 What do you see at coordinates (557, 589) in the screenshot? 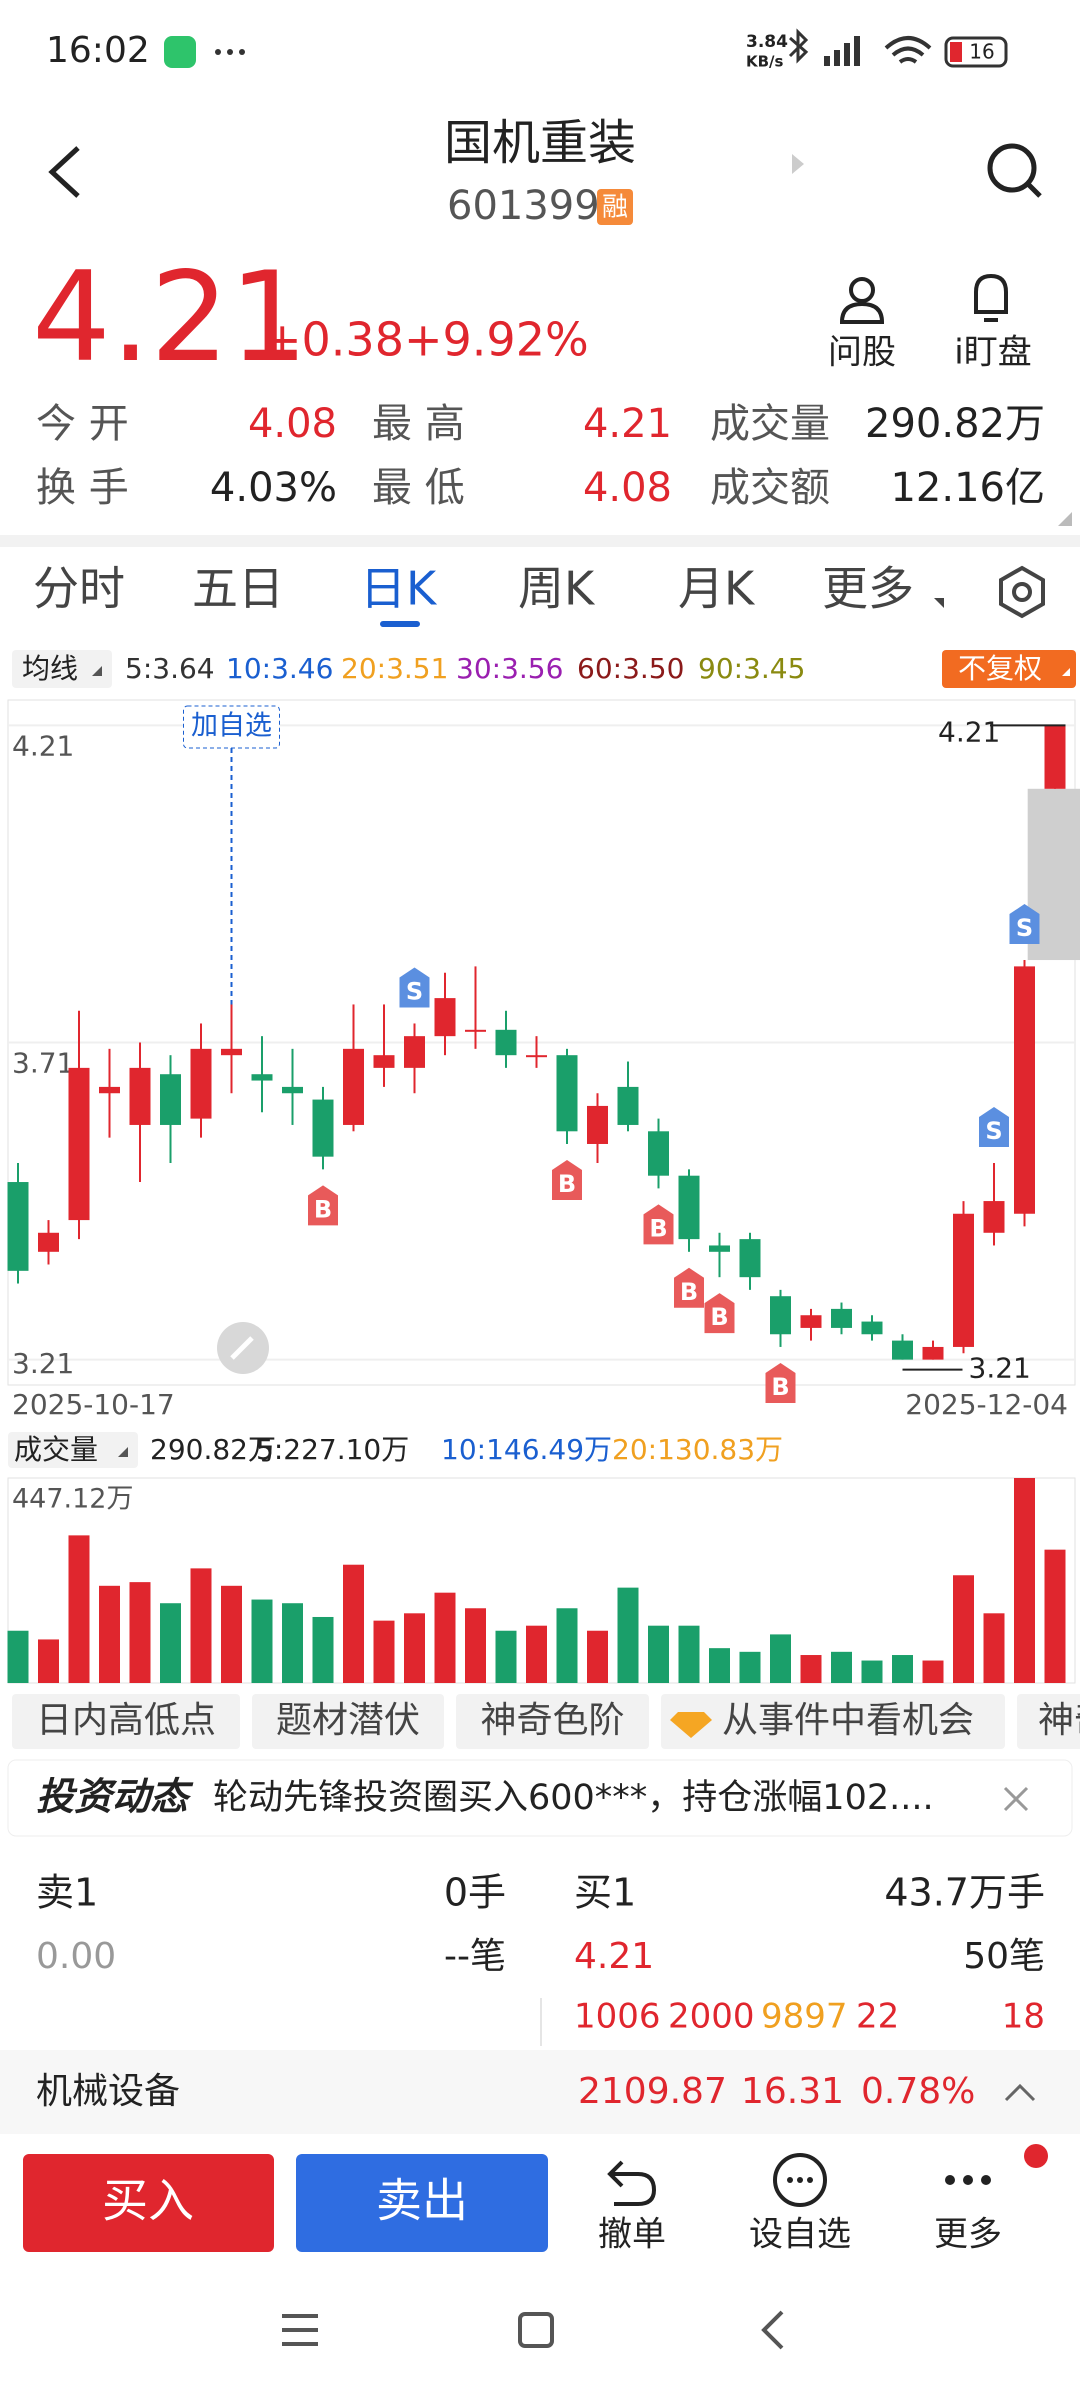
I see `tab: 周K` at bounding box center [557, 589].